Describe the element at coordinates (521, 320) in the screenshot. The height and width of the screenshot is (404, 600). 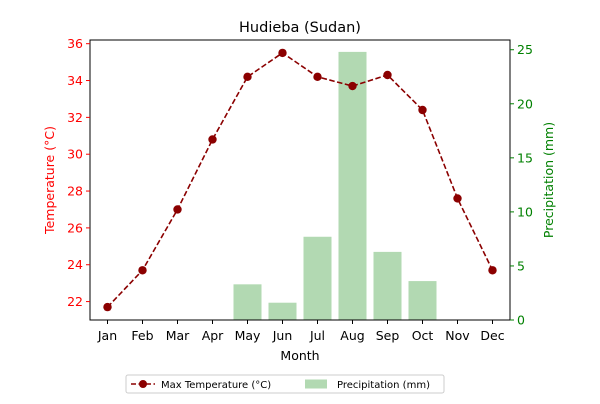
I see `right-tick-label-0: 0` at that location.